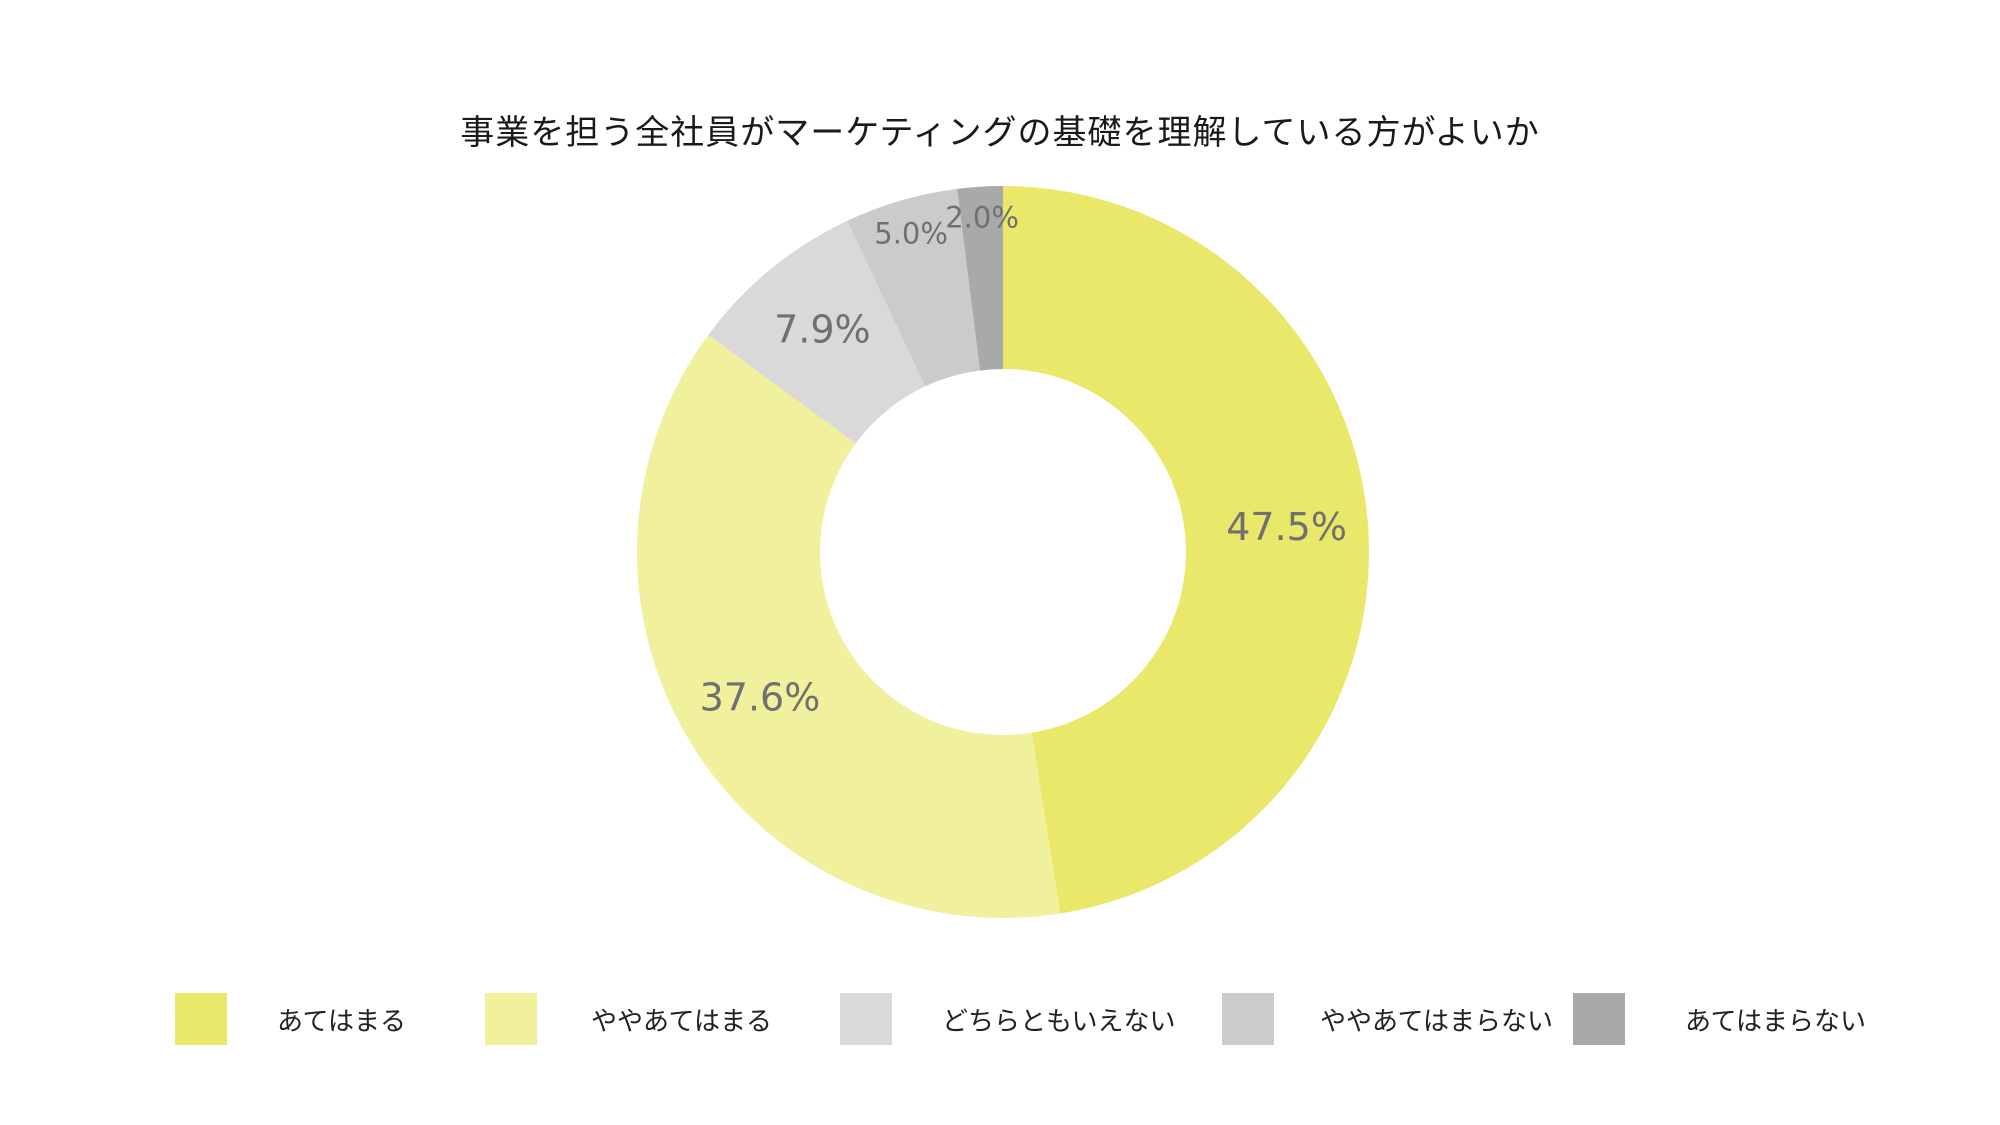 The width and height of the screenshot is (2000, 1125). What do you see at coordinates (1775, 1021) in the screenshot?
I see `legend-label: あてはまらない` at bounding box center [1775, 1021].